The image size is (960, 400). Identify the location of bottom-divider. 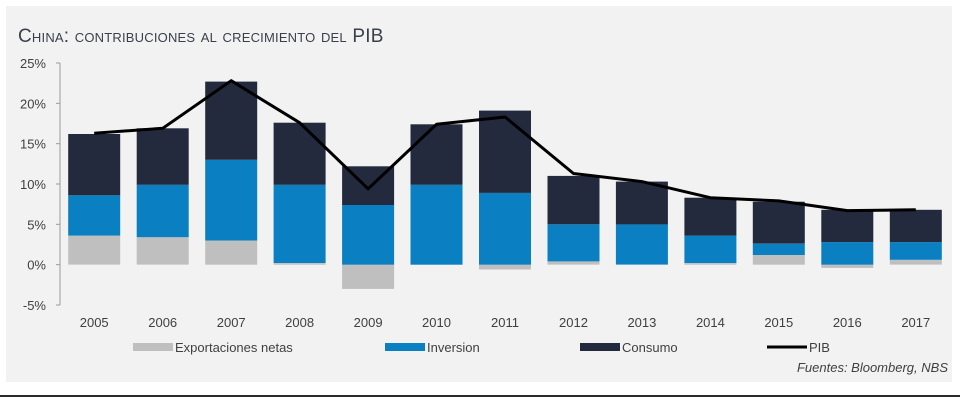
(480, 396).